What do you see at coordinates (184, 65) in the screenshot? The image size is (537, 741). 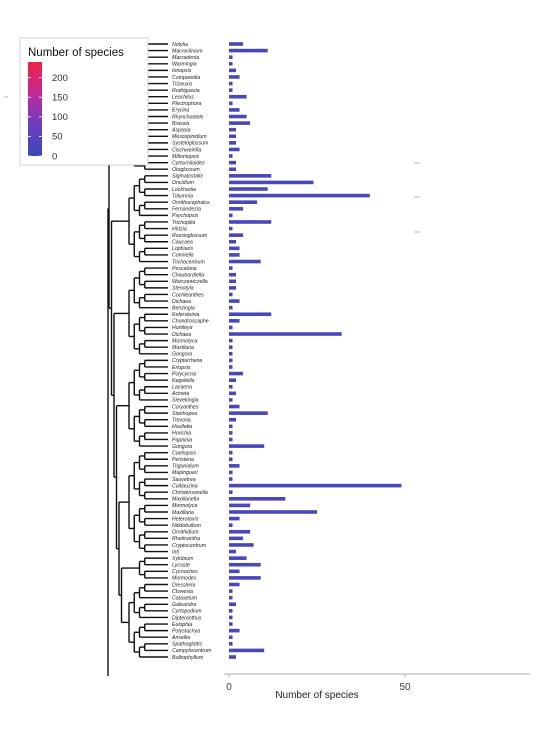 I see `tick-label-genus: Warmingia` at bounding box center [184, 65].